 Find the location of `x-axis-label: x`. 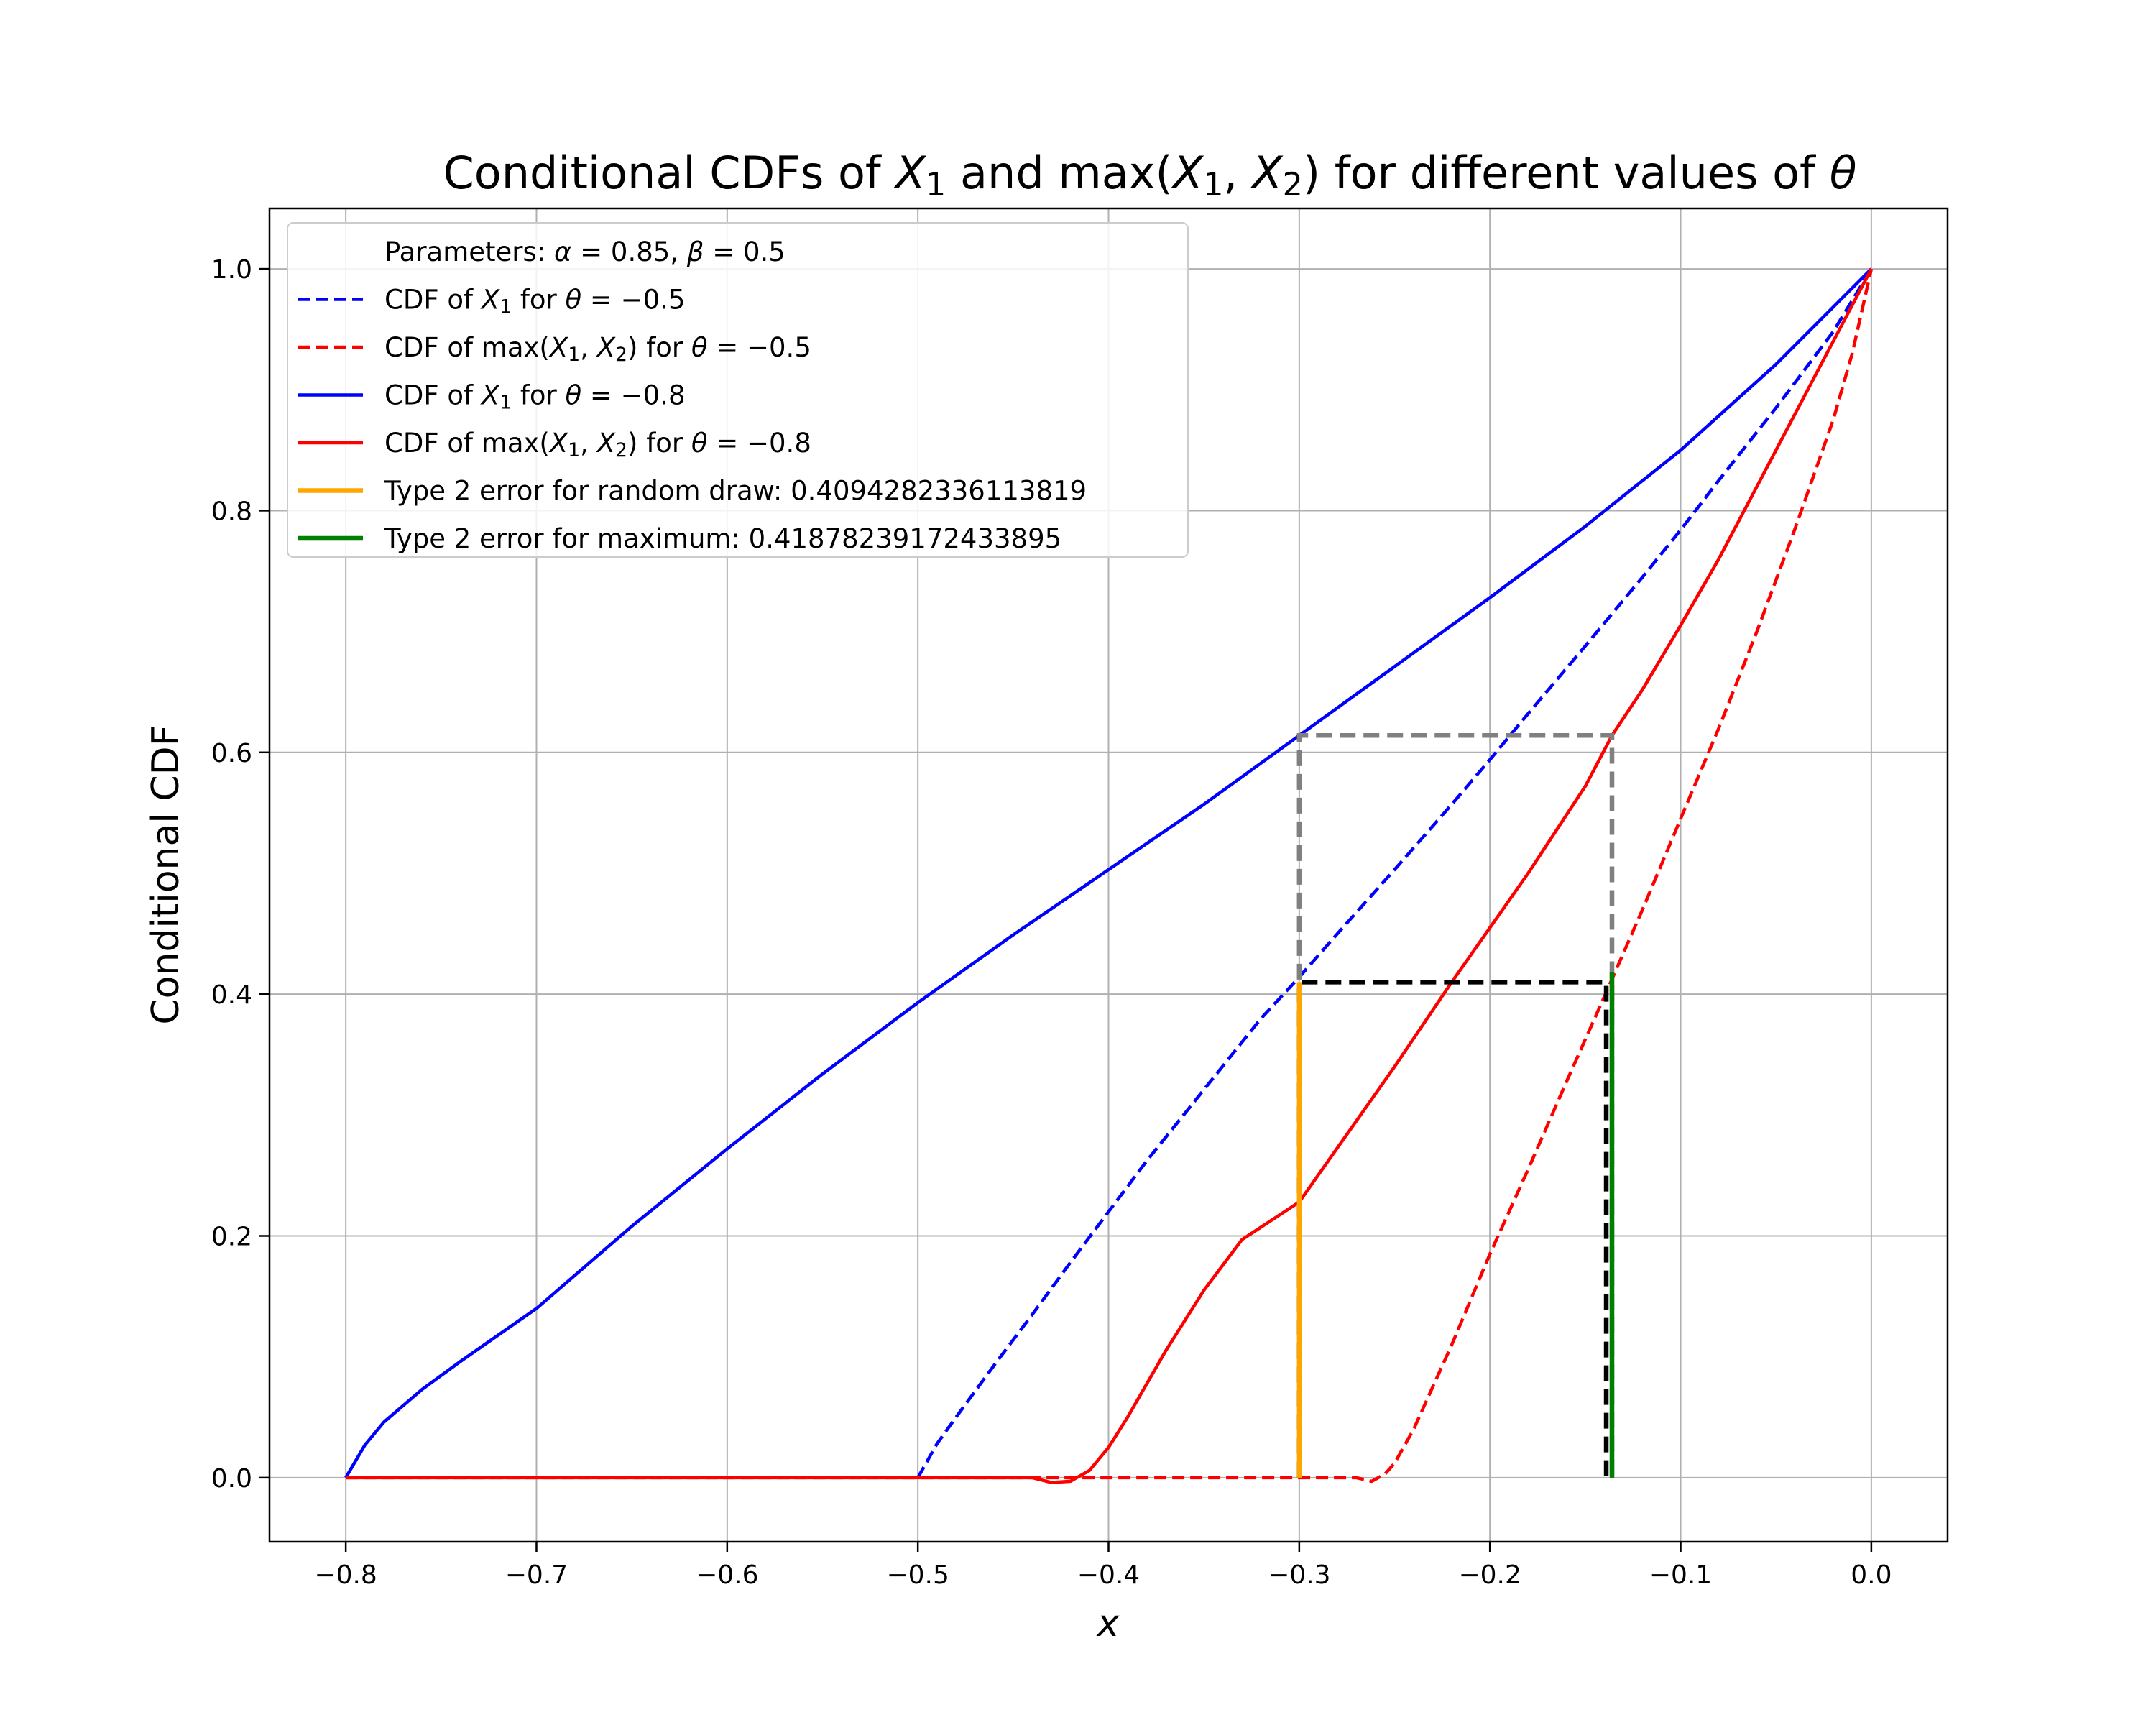

x-axis-label: x is located at coordinates (1108, 1623).